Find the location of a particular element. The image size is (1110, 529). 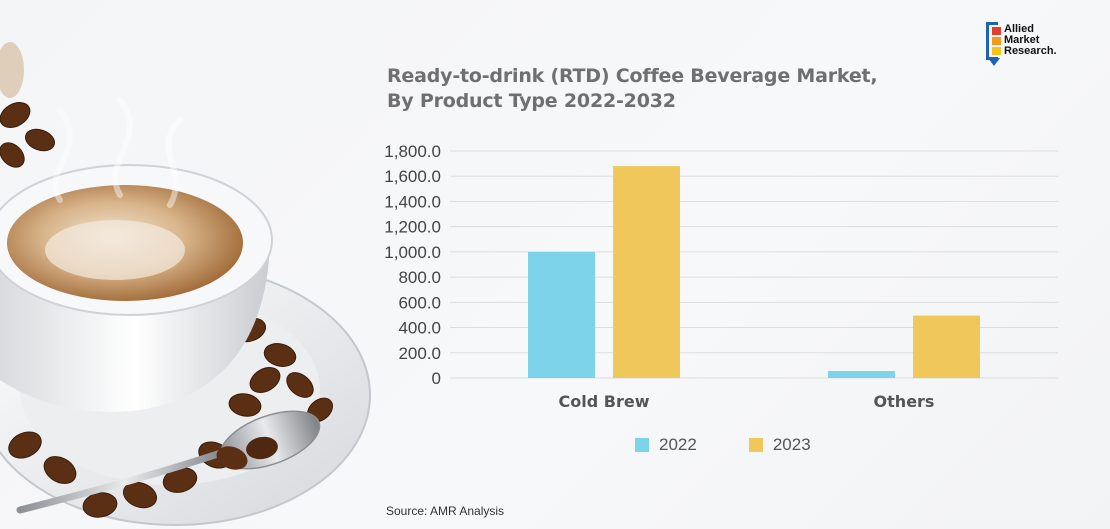

y-tick-label: 1,200.0 is located at coordinates (412, 227).